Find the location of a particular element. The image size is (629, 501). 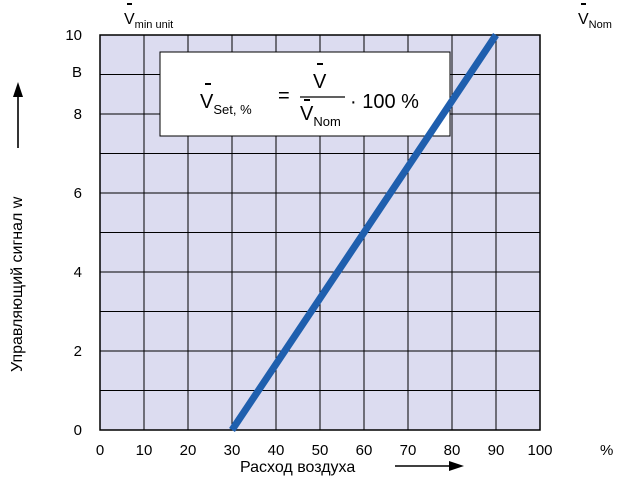

x-tick-label: 30 is located at coordinates (232, 450).